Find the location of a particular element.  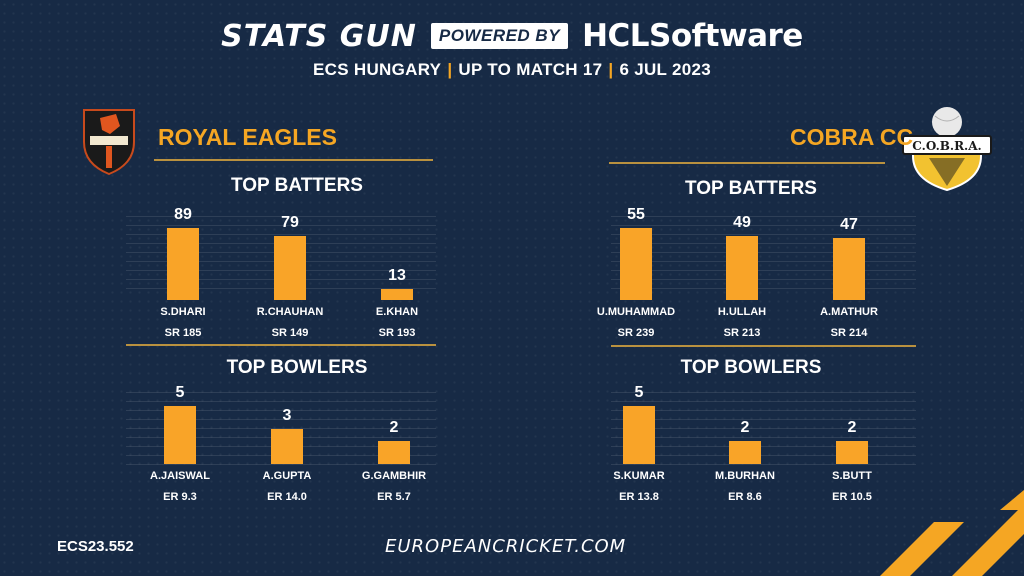

player-stat: SR 149 is located at coordinates (290, 333).